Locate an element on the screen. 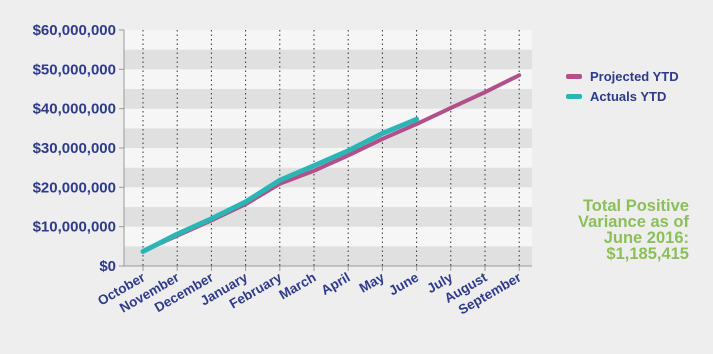 The image size is (713, 354). y-tick-label: $40,000,000 is located at coordinates (74, 109).